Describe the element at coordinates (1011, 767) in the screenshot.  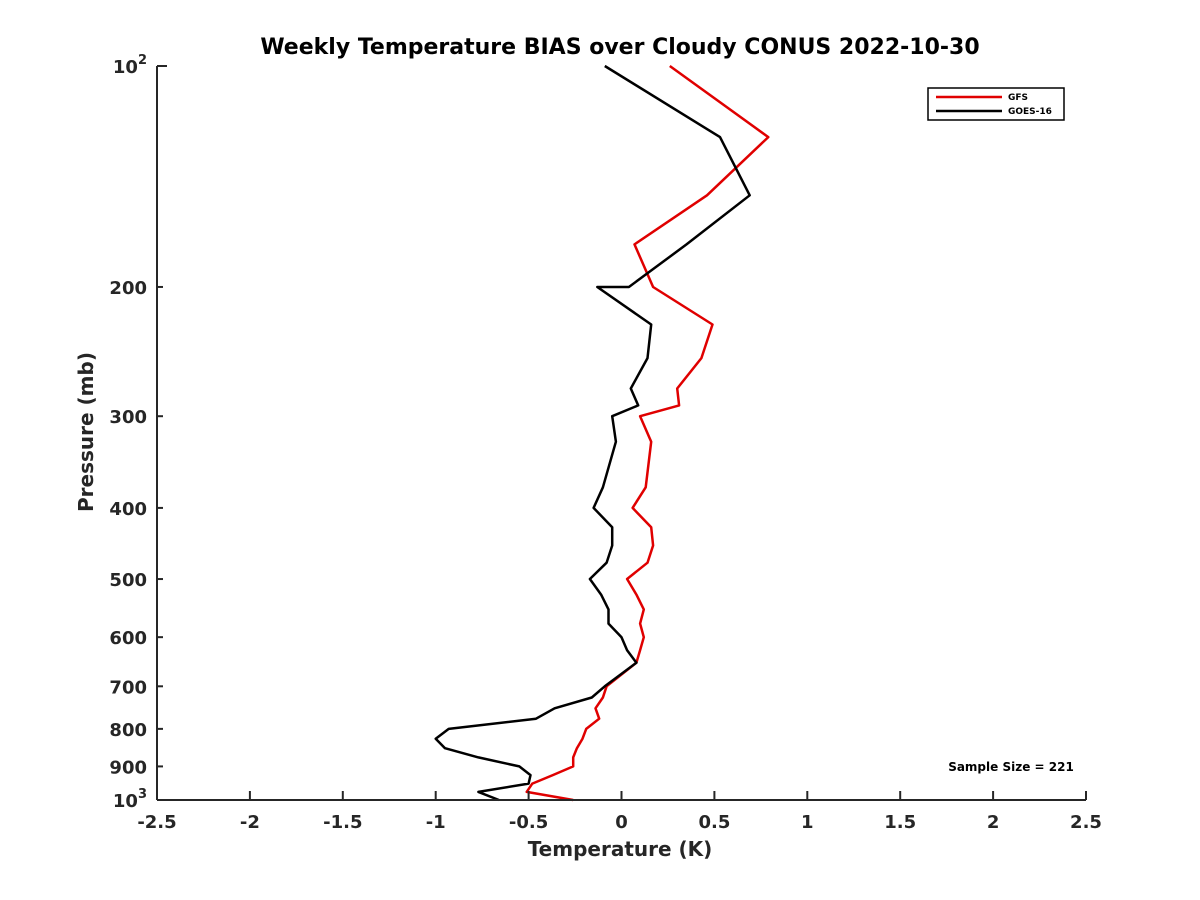
I see `sample-size-annotation: Sample Size = 221` at that location.